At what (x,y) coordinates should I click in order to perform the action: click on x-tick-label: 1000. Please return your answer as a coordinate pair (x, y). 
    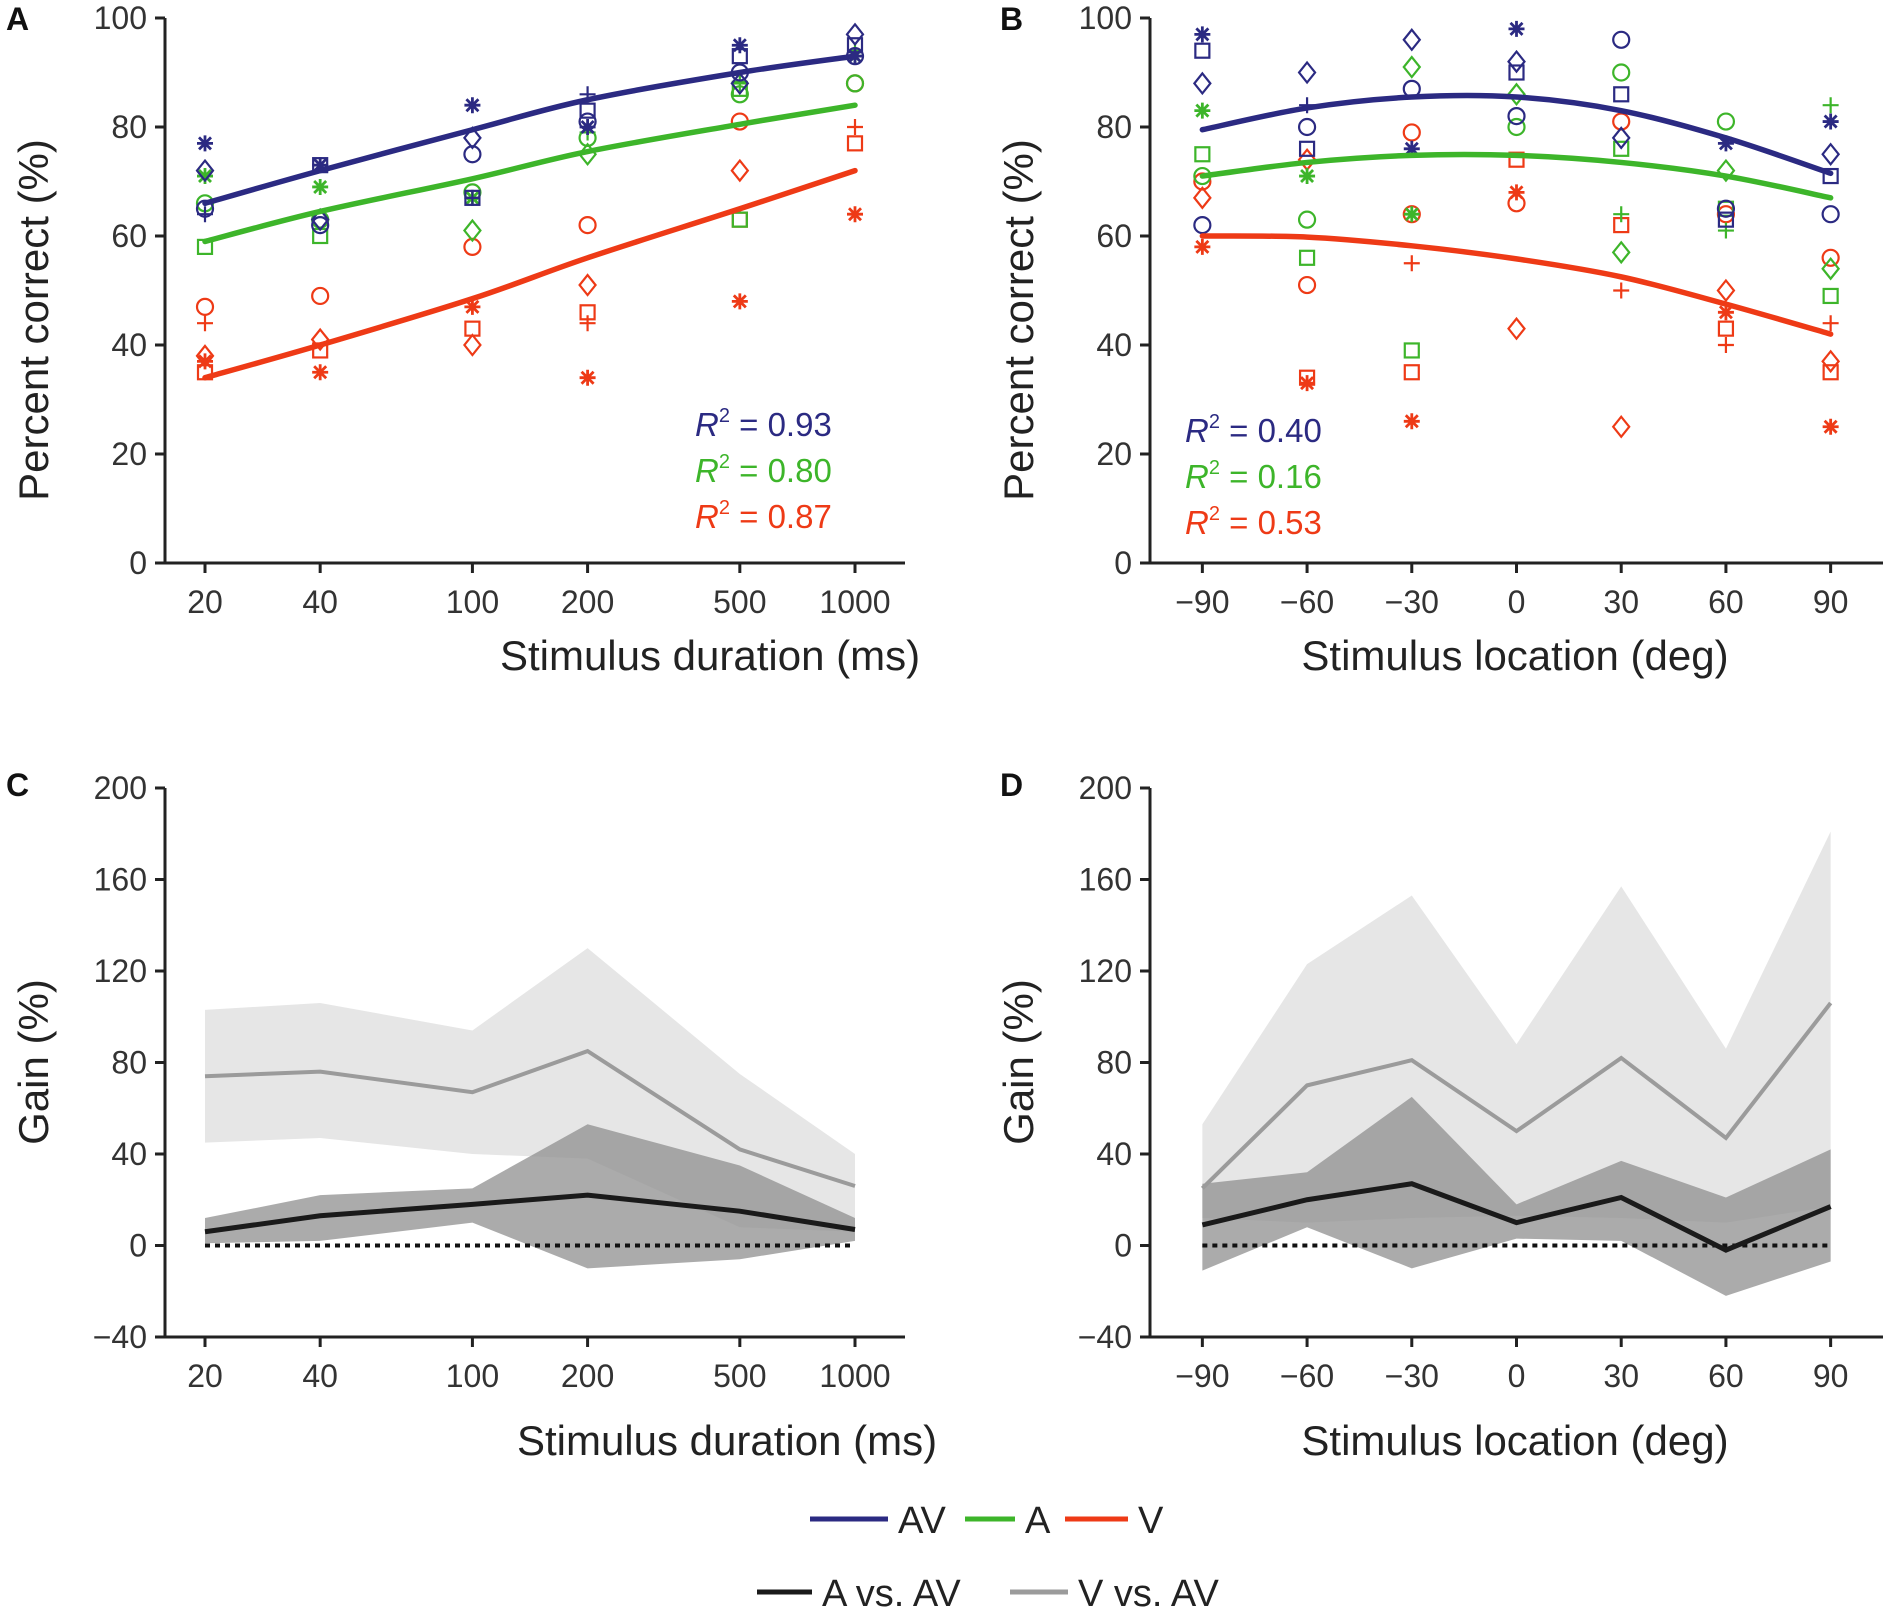
    Looking at the image, I should click on (854, 602).